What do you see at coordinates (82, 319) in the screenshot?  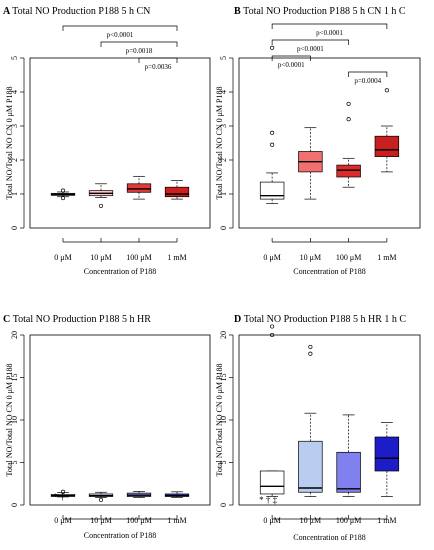 I see `title-text: Total NO Production P188 5 h HR` at bounding box center [82, 319].